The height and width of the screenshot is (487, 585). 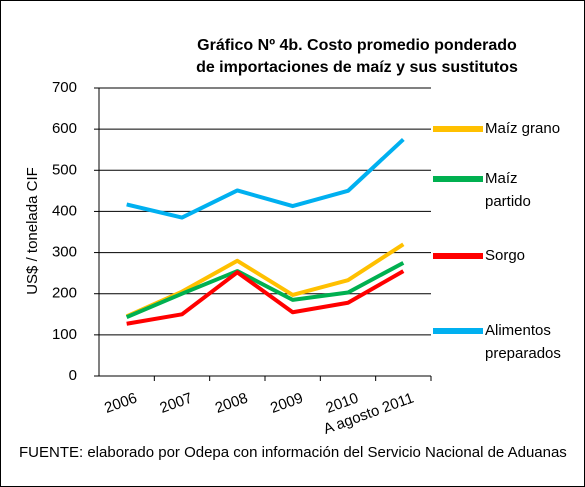 I want to click on chart-title: Gráfico Nº 4b. Costo promedio ponderado, so click(x=357, y=45).